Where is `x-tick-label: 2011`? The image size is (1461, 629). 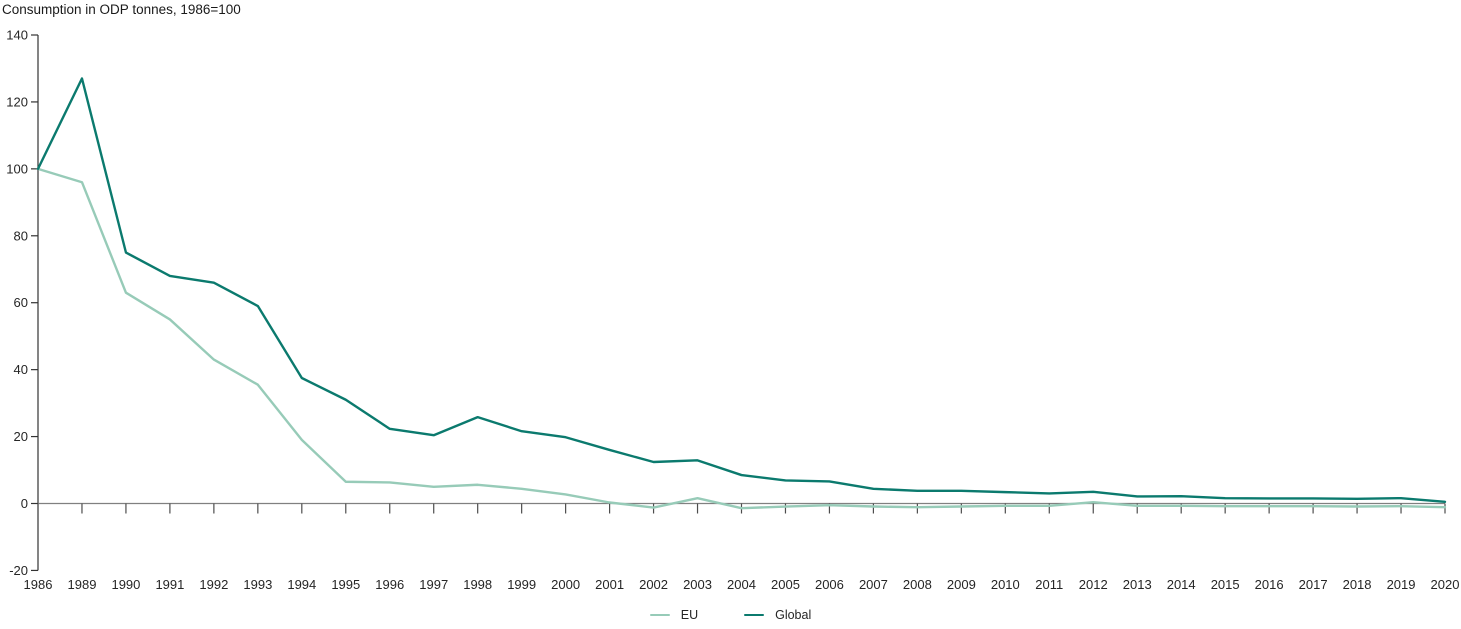 x-tick-label: 2011 is located at coordinates (1049, 584).